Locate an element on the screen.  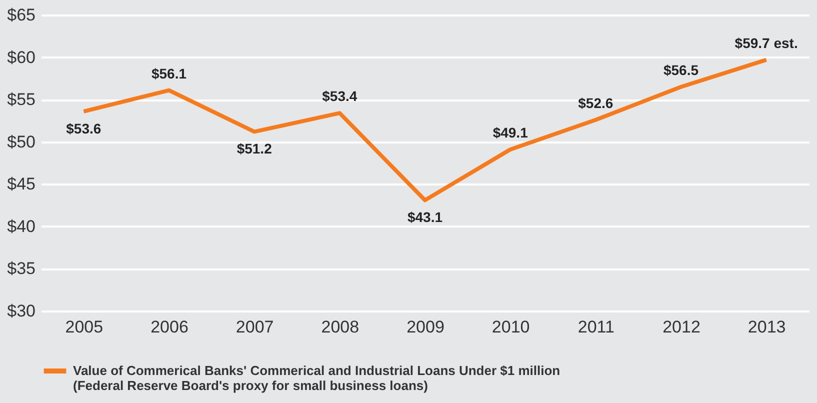
x-tick-label: 2010 is located at coordinates (511, 327).